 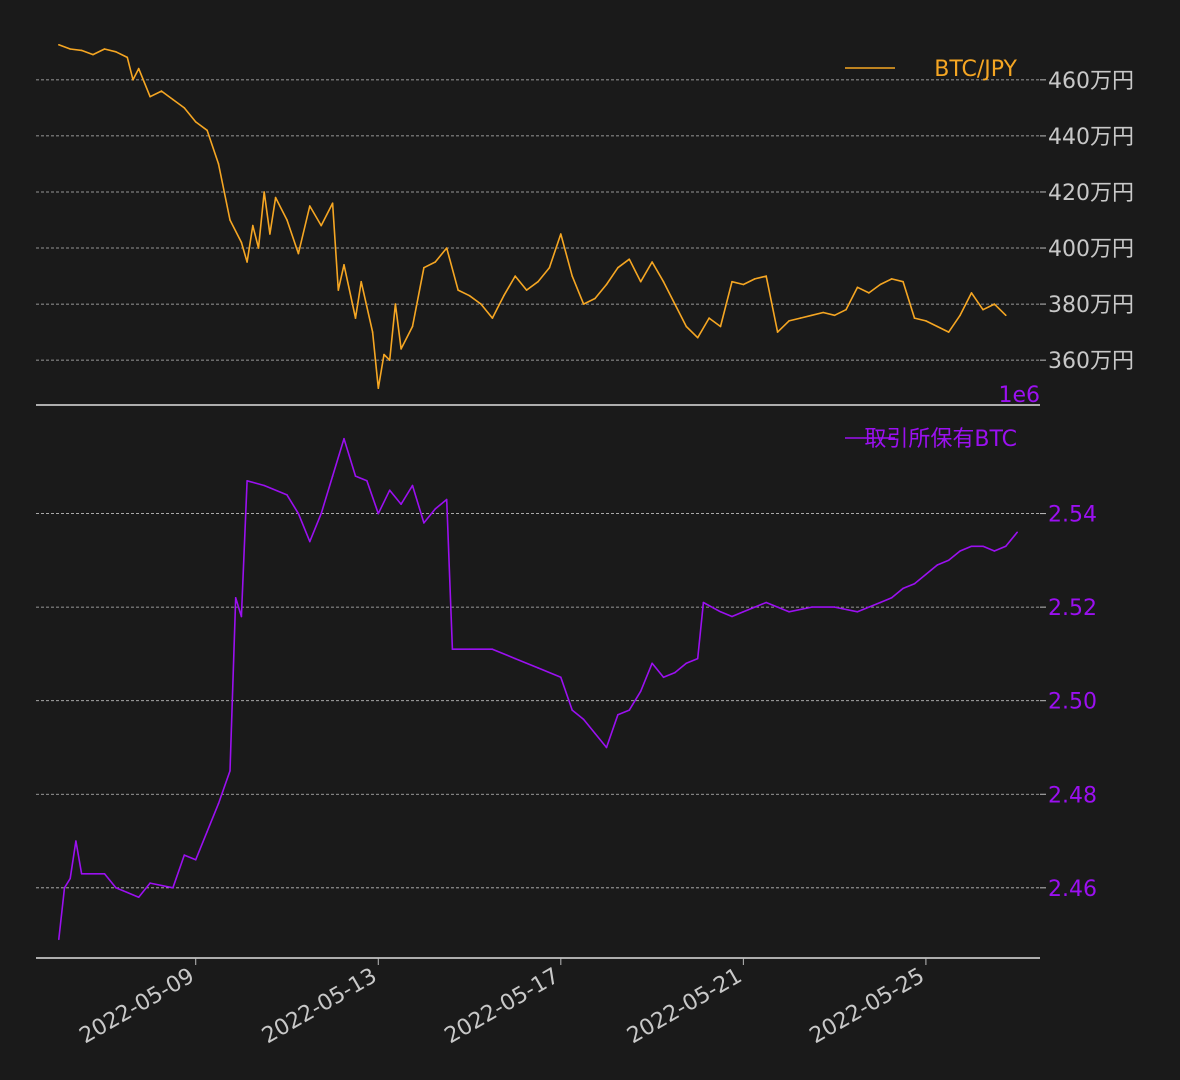 I want to click on x-tick-label: 2022-05-17, so click(x=502, y=1007).